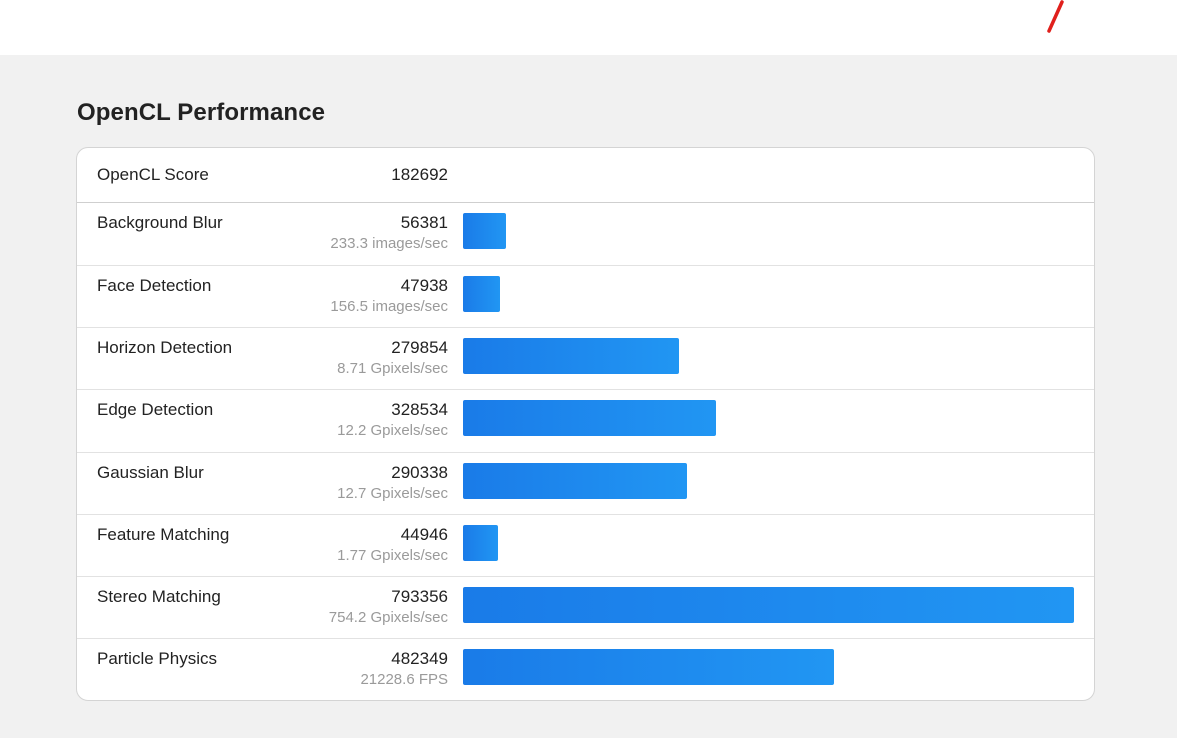  Describe the element at coordinates (163, 534) in the screenshot. I see `benchmark-name: Feature Matching` at that location.